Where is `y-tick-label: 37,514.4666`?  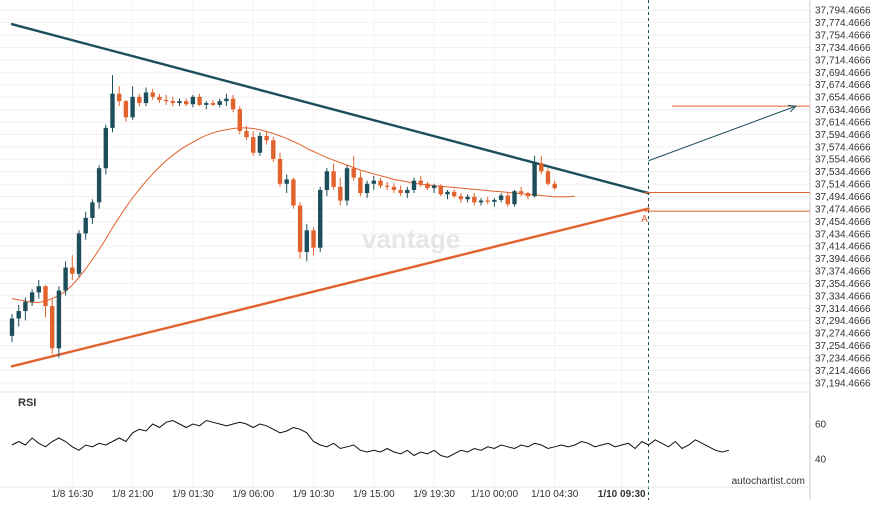
y-tick-label: 37,514.4666 is located at coordinates (843, 185).